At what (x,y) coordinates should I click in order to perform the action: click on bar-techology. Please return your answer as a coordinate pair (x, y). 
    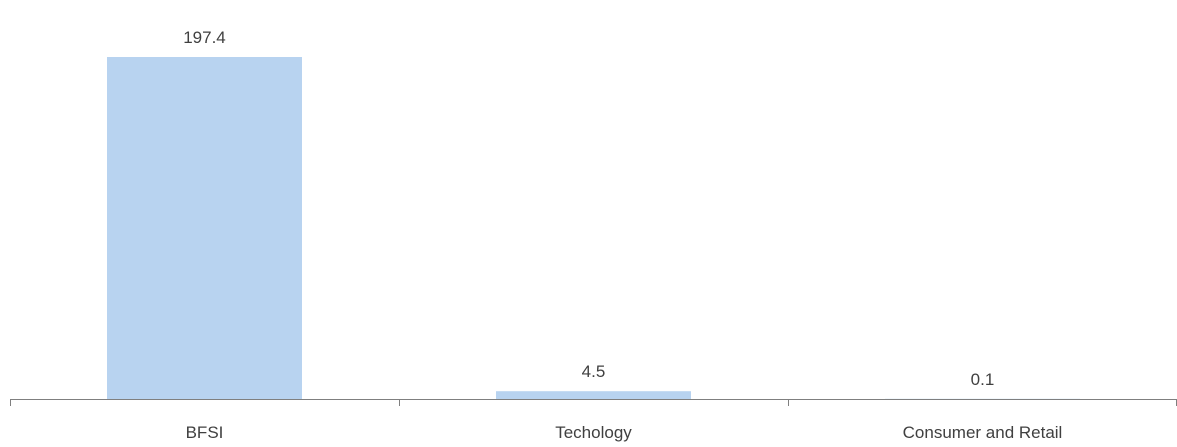
    Looking at the image, I should click on (593, 395).